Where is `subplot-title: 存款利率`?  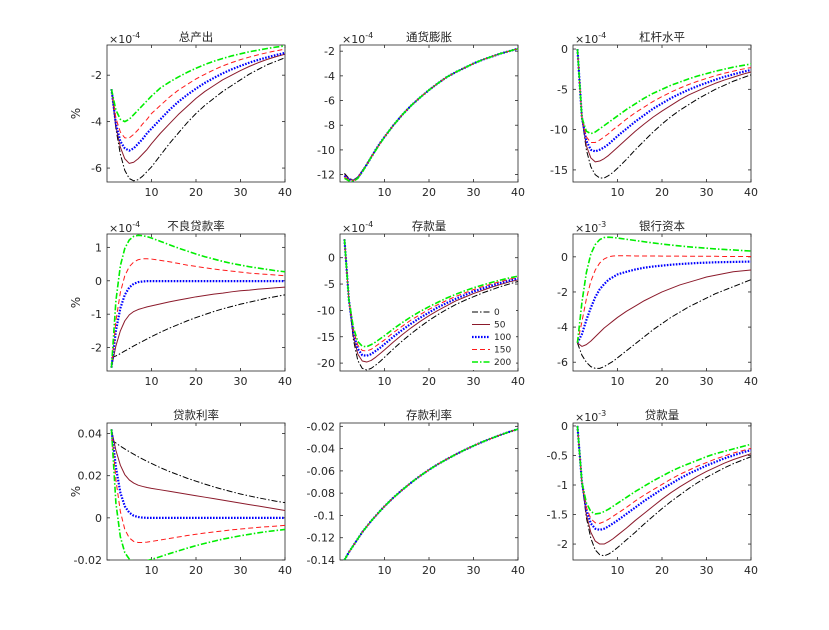
subplot-title: 存款利率 is located at coordinates (429, 415).